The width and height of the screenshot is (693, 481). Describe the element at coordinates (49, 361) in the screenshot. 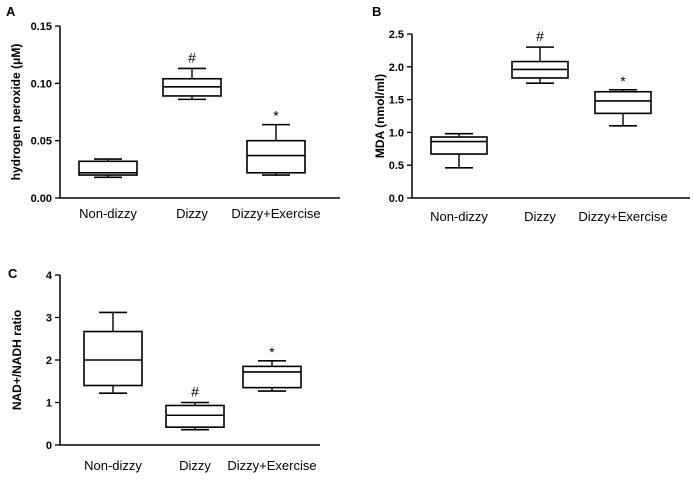

I see `y-tick-label: 2` at that location.